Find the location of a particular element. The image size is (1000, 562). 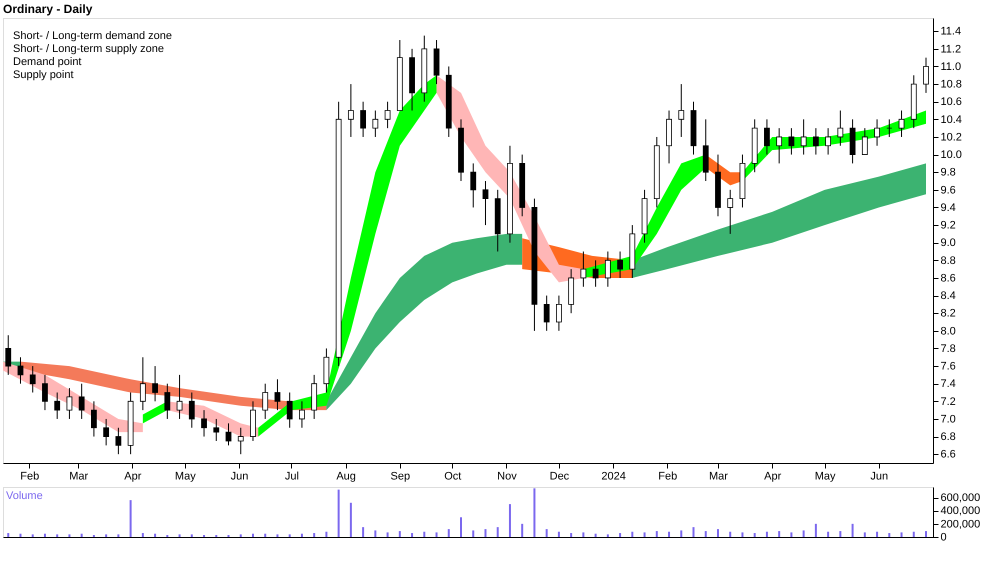

y-tick-label: 7.0 is located at coordinates (948, 419).